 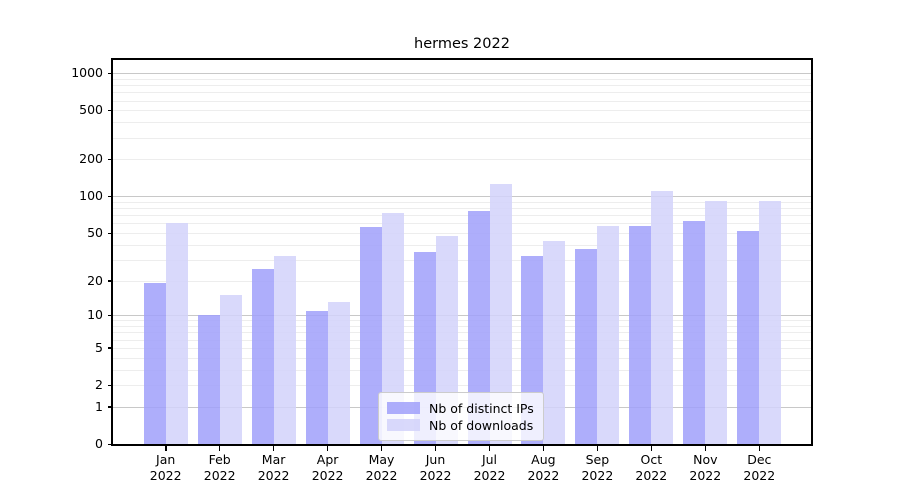 I want to click on bar-distinct_ips-nov, so click(x=694, y=332).